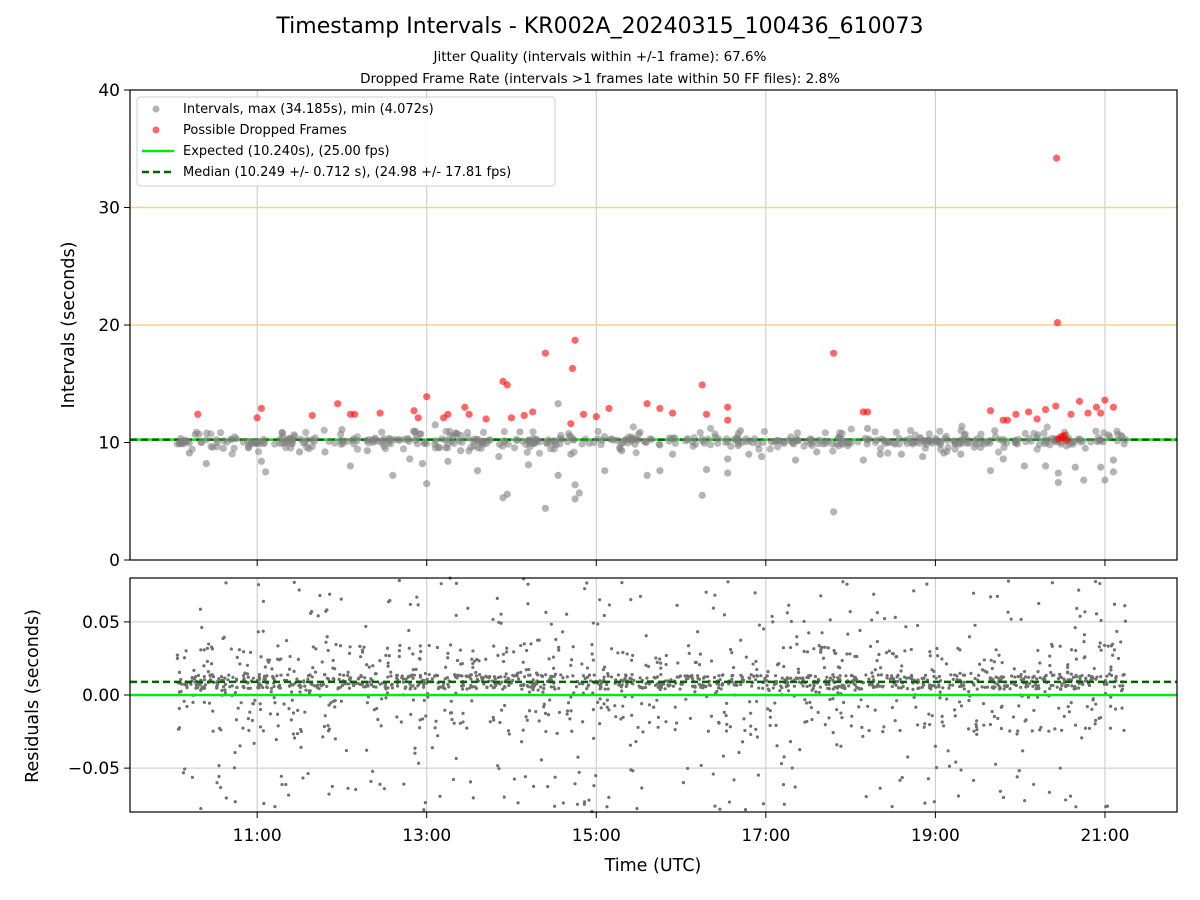 The width and height of the screenshot is (1200, 900). I want to click on residuals-y-tick-label-0: −0.05, so click(94, 769).